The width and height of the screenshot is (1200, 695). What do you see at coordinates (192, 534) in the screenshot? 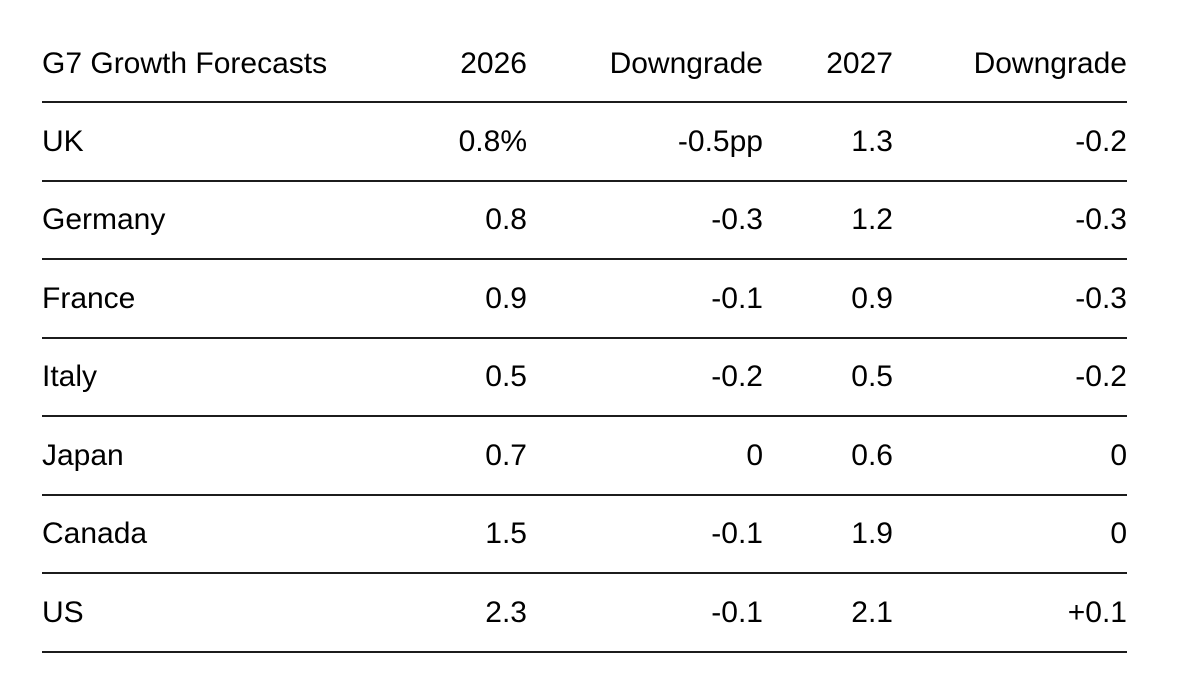
I see `country-label: Canada` at bounding box center [192, 534].